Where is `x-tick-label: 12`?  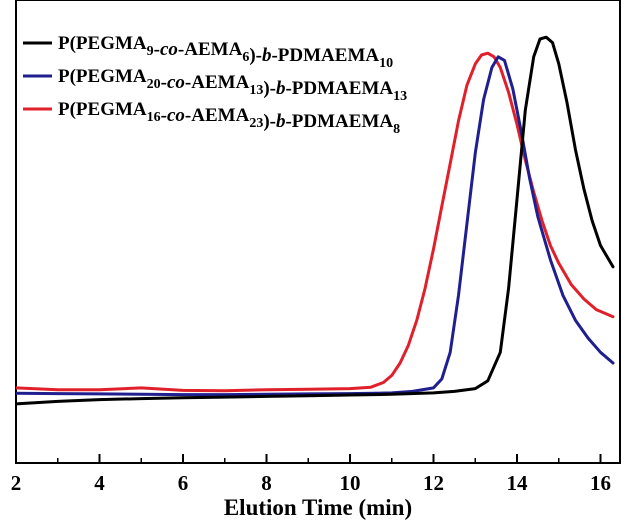 x-tick-label: 12 is located at coordinates (433, 483).